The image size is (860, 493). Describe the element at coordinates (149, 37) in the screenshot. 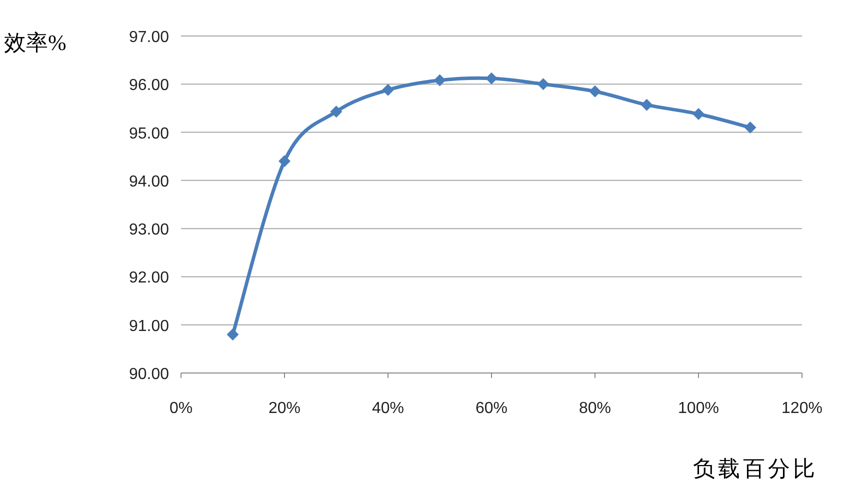

I see `y-tick-label: 97.00` at that location.